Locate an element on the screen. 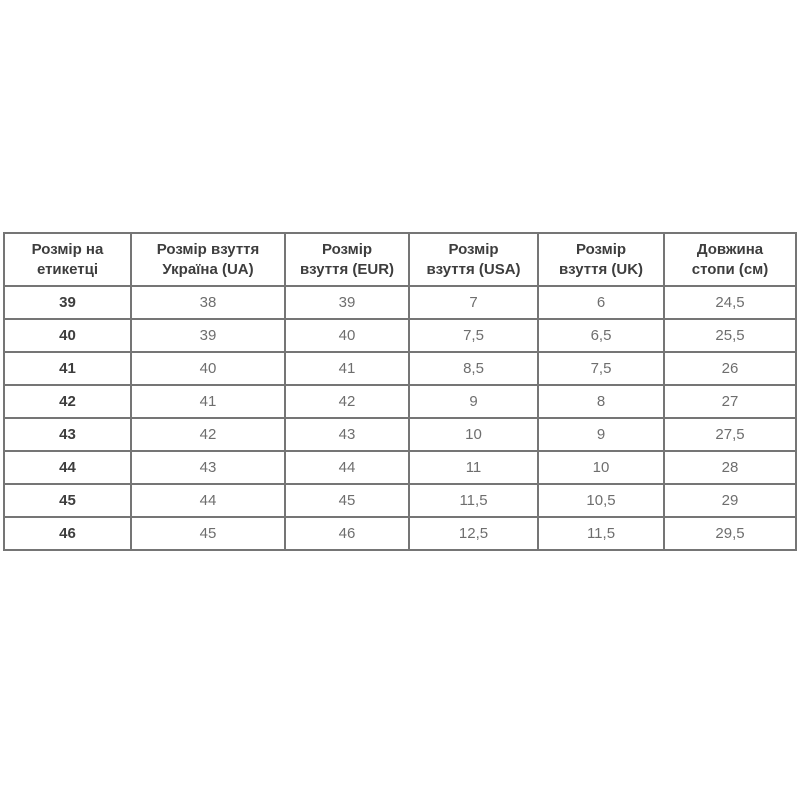 The image size is (800, 800). header-line: Україна (UA) is located at coordinates (208, 269).